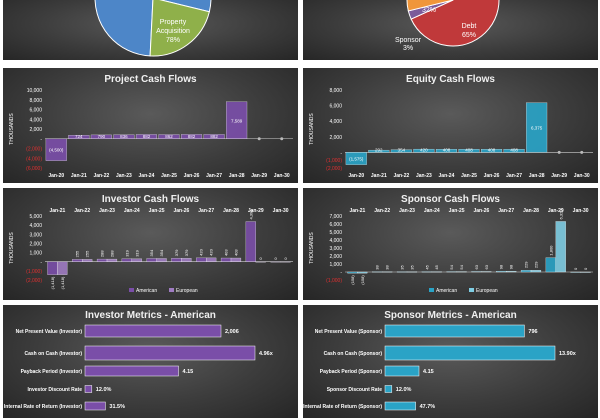 The width and height of the screenshot is (600, 420). Describe the element at coordinates (173, 22) in the screenshot. I see `pie-label-line: Property` at that location.